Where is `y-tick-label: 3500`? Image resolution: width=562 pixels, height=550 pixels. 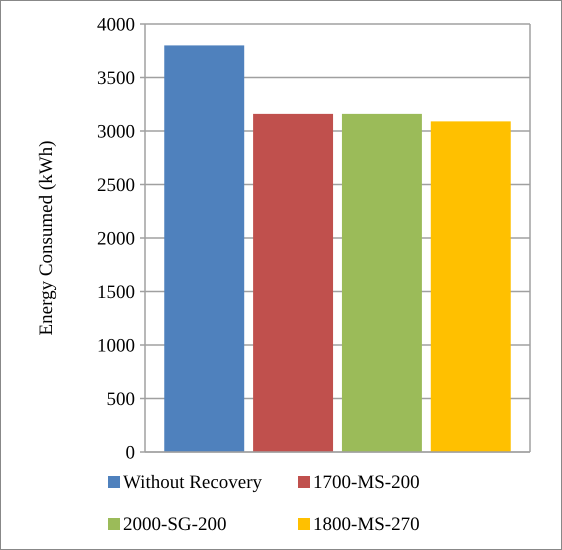
y-tick-label: 3500 is located at coordinates (116, 79).